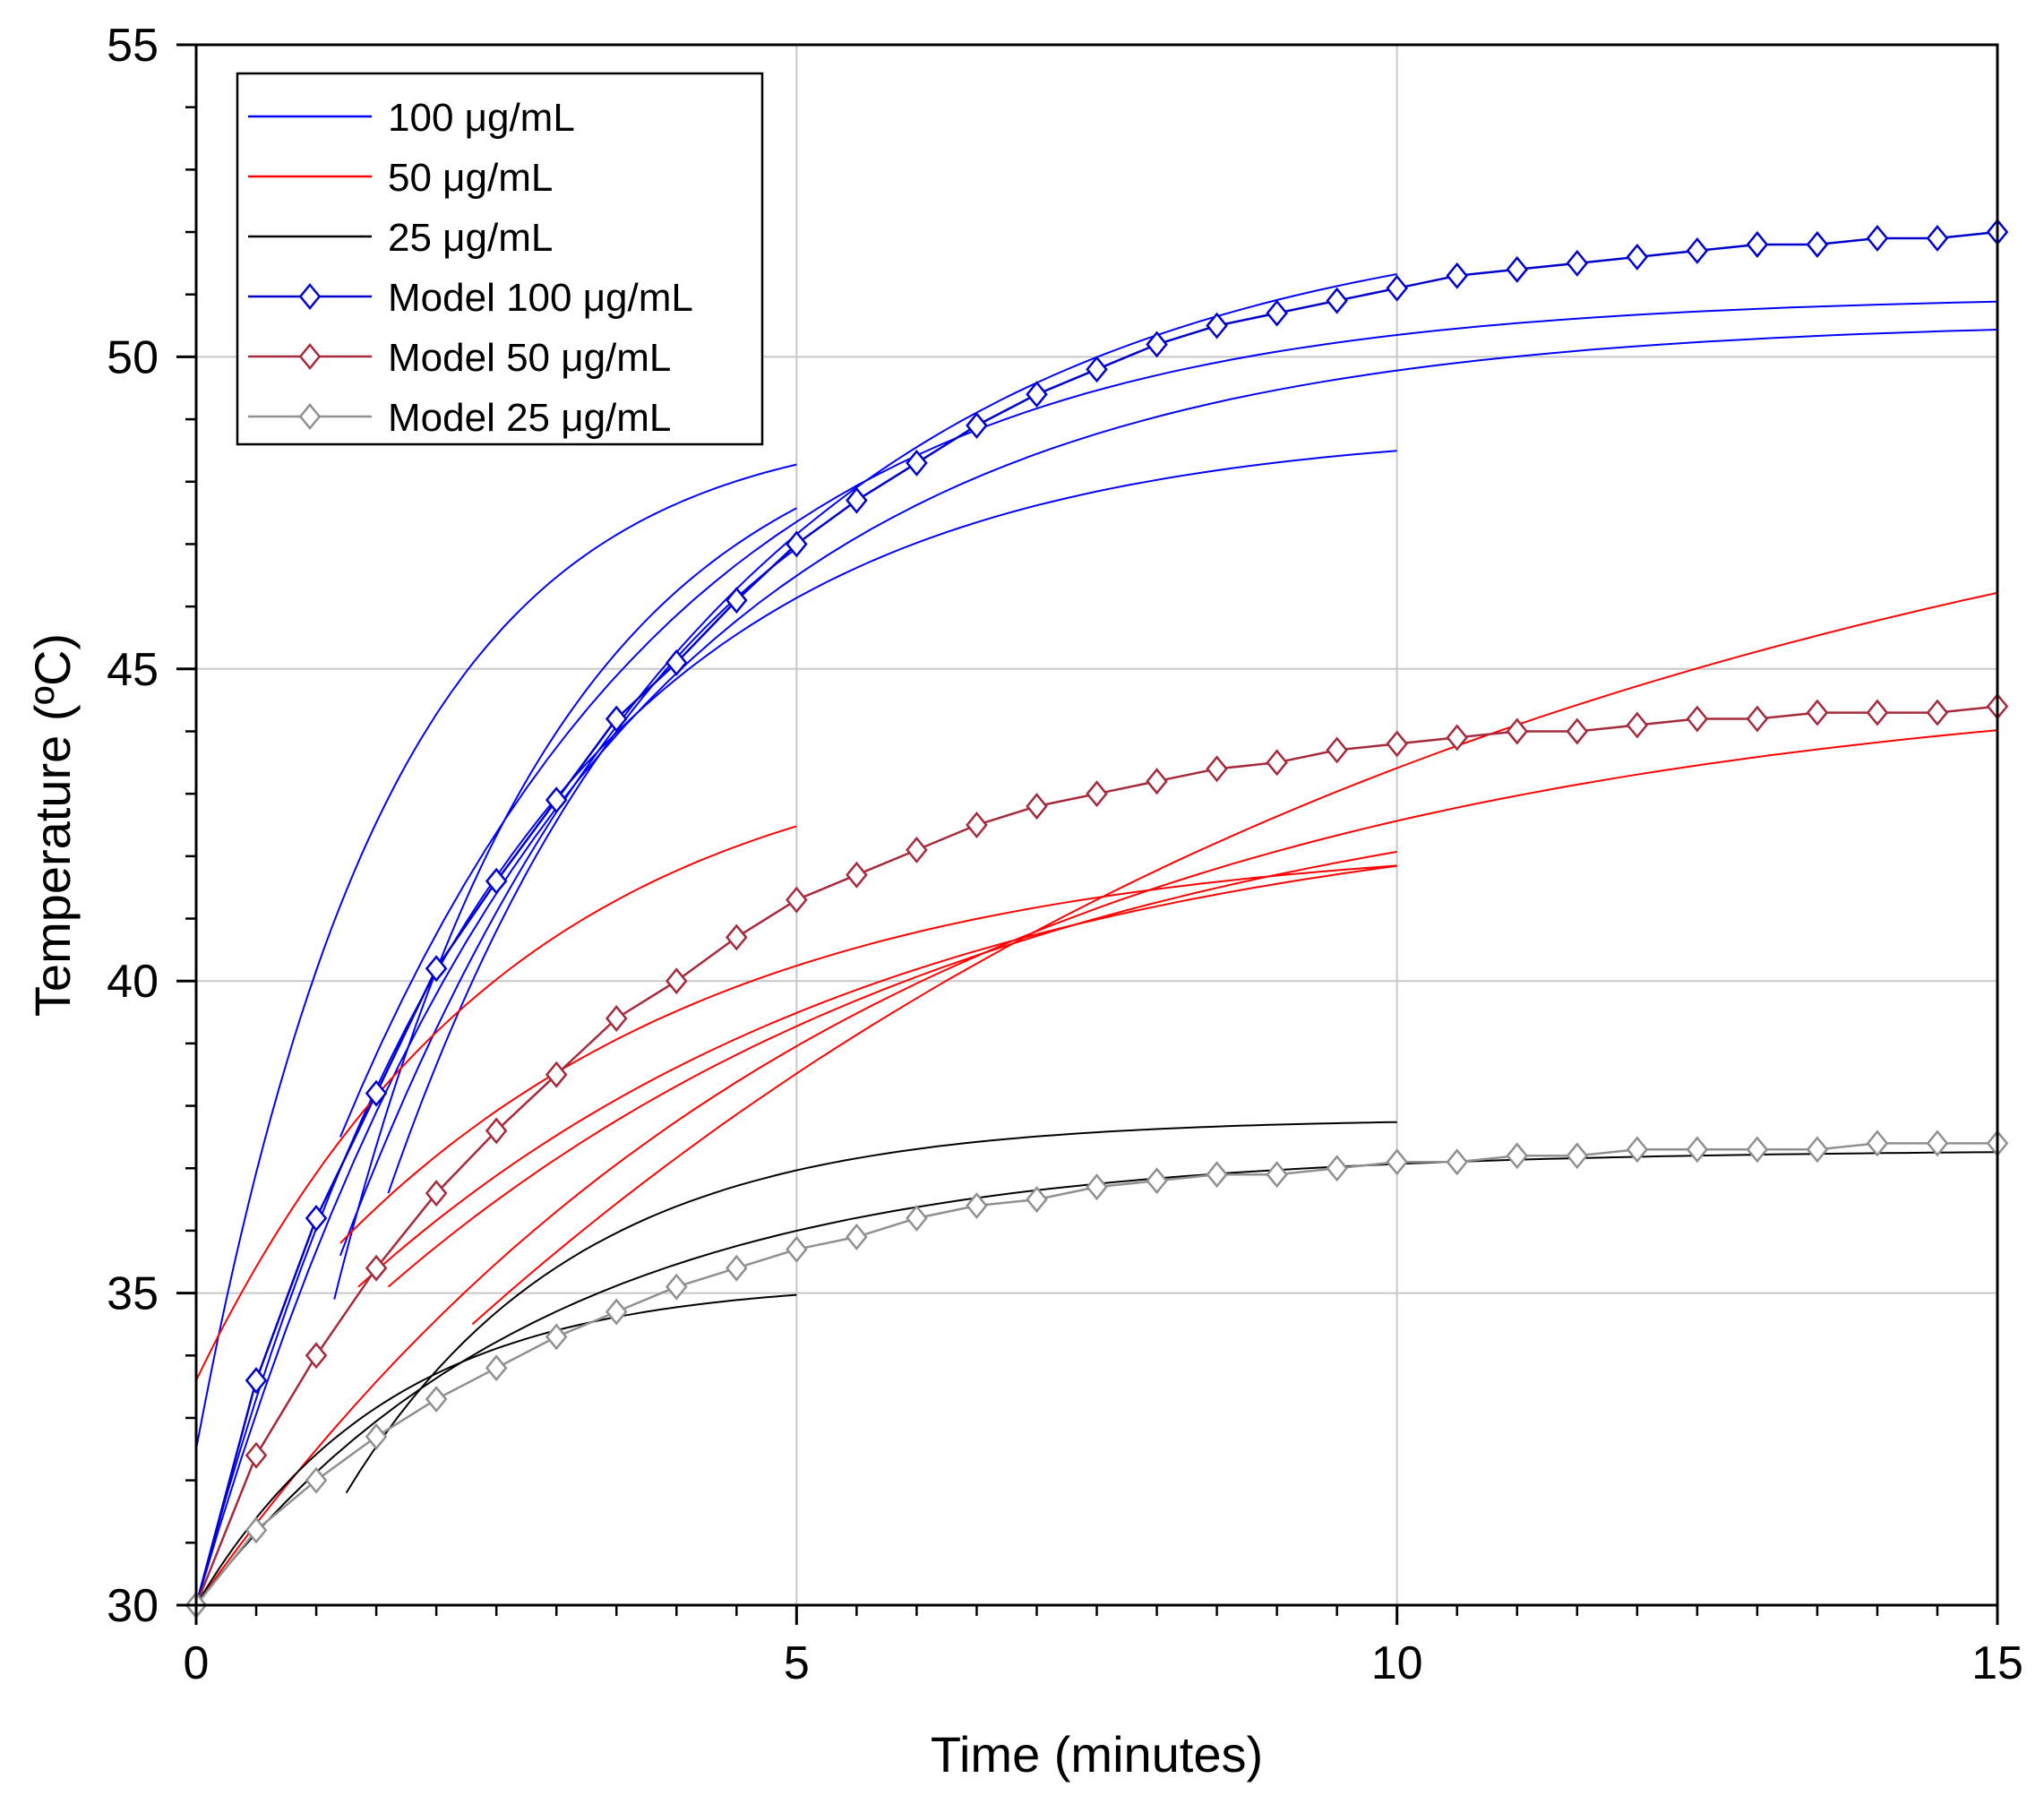 The height and width of the screenshot is (1804, 2044). What do you see at coordinates (133, 982) in the screenshot?
I see `y-tick-label: 40` at bounding box center [133, 982].